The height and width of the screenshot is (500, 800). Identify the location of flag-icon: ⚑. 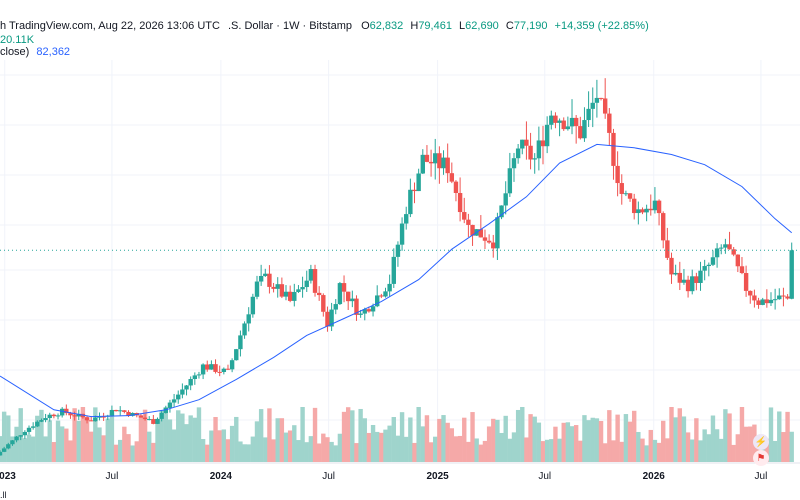
(761, 458).